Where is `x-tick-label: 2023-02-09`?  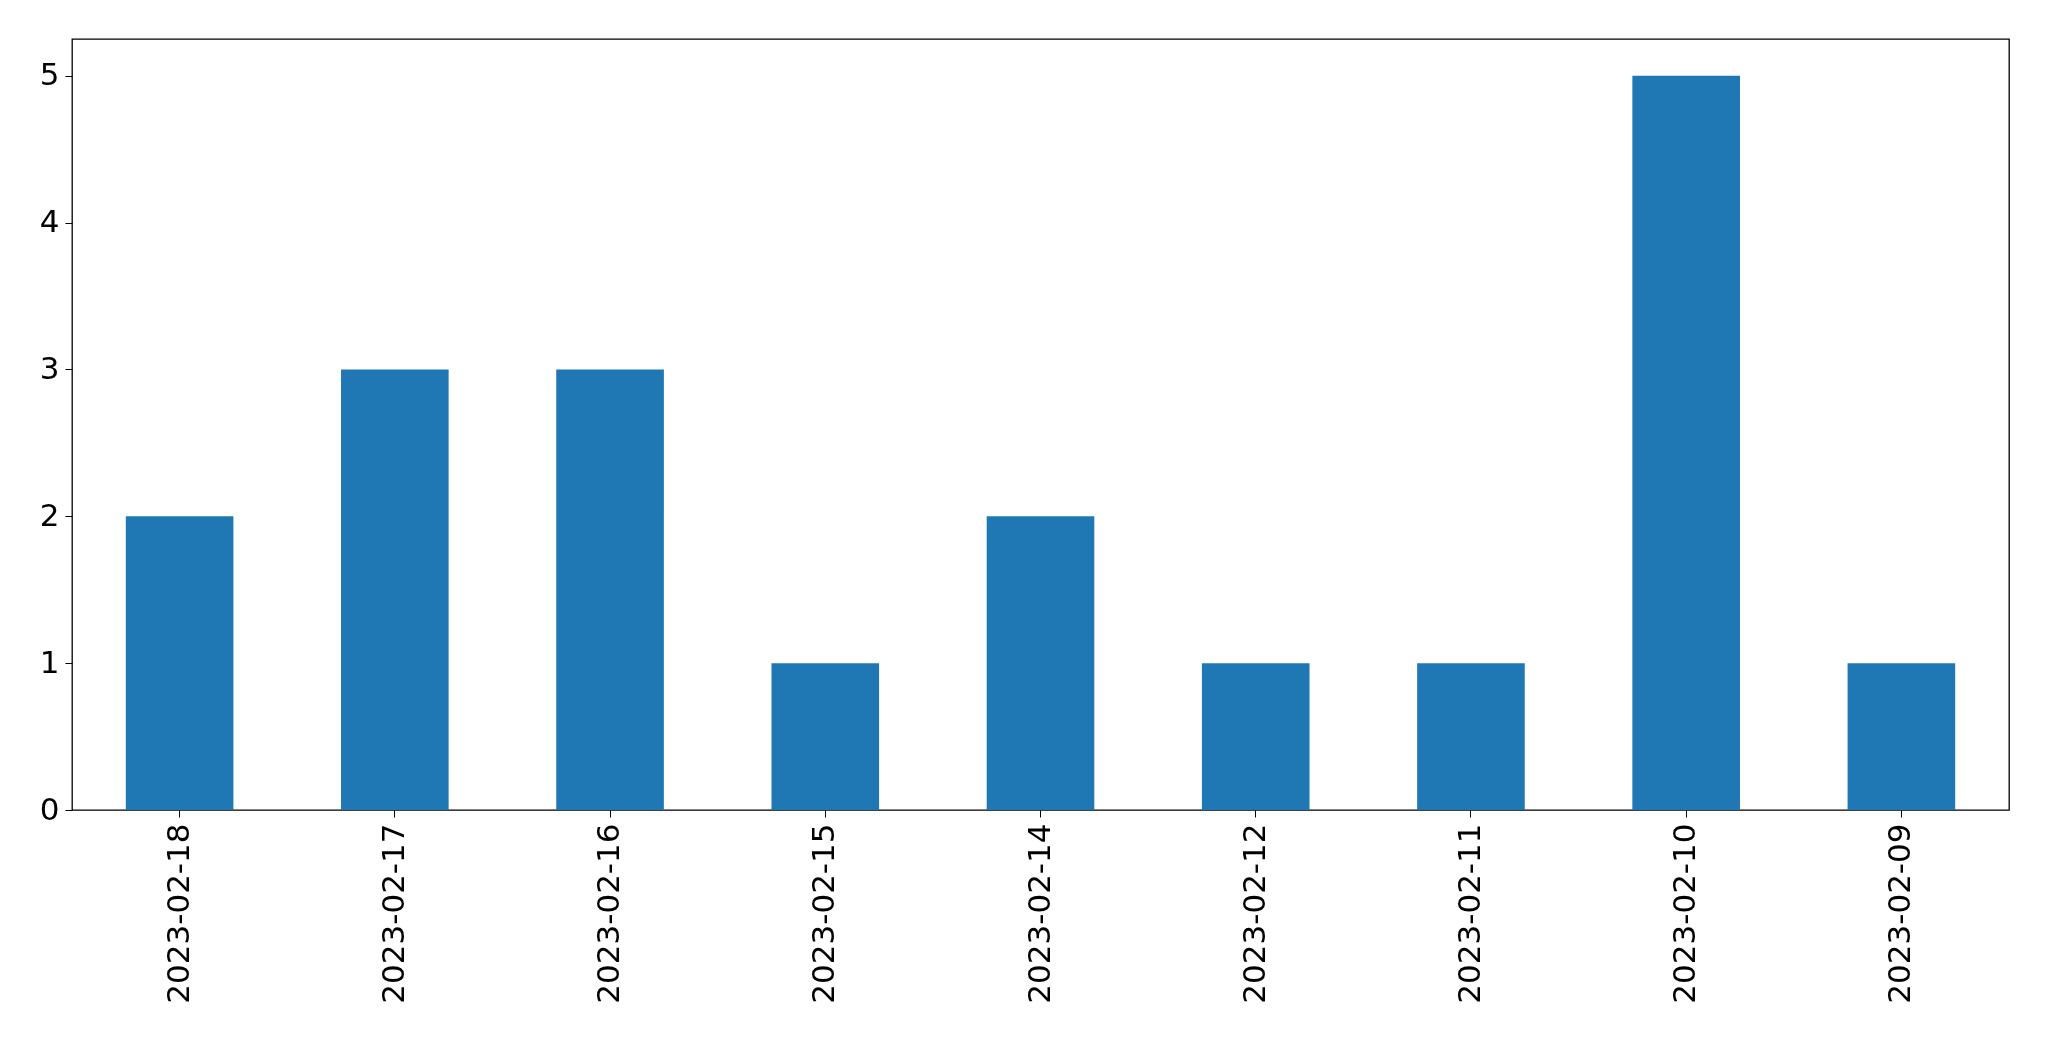
x-tick-label: 2023-02-09 is located at coordinates (1899, 913).